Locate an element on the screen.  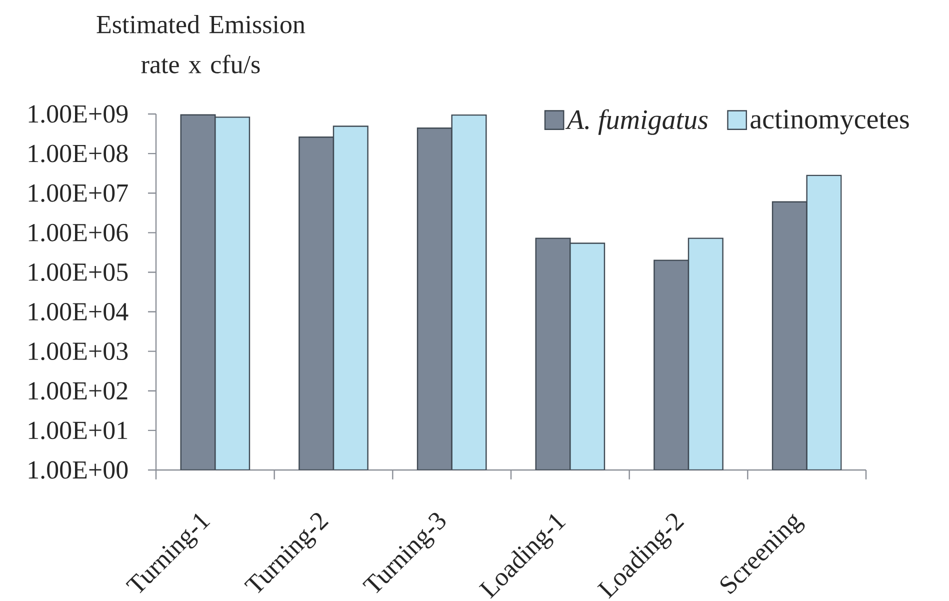
y-tick-label: 1.00E+01 is located at coordinates (78, 431).